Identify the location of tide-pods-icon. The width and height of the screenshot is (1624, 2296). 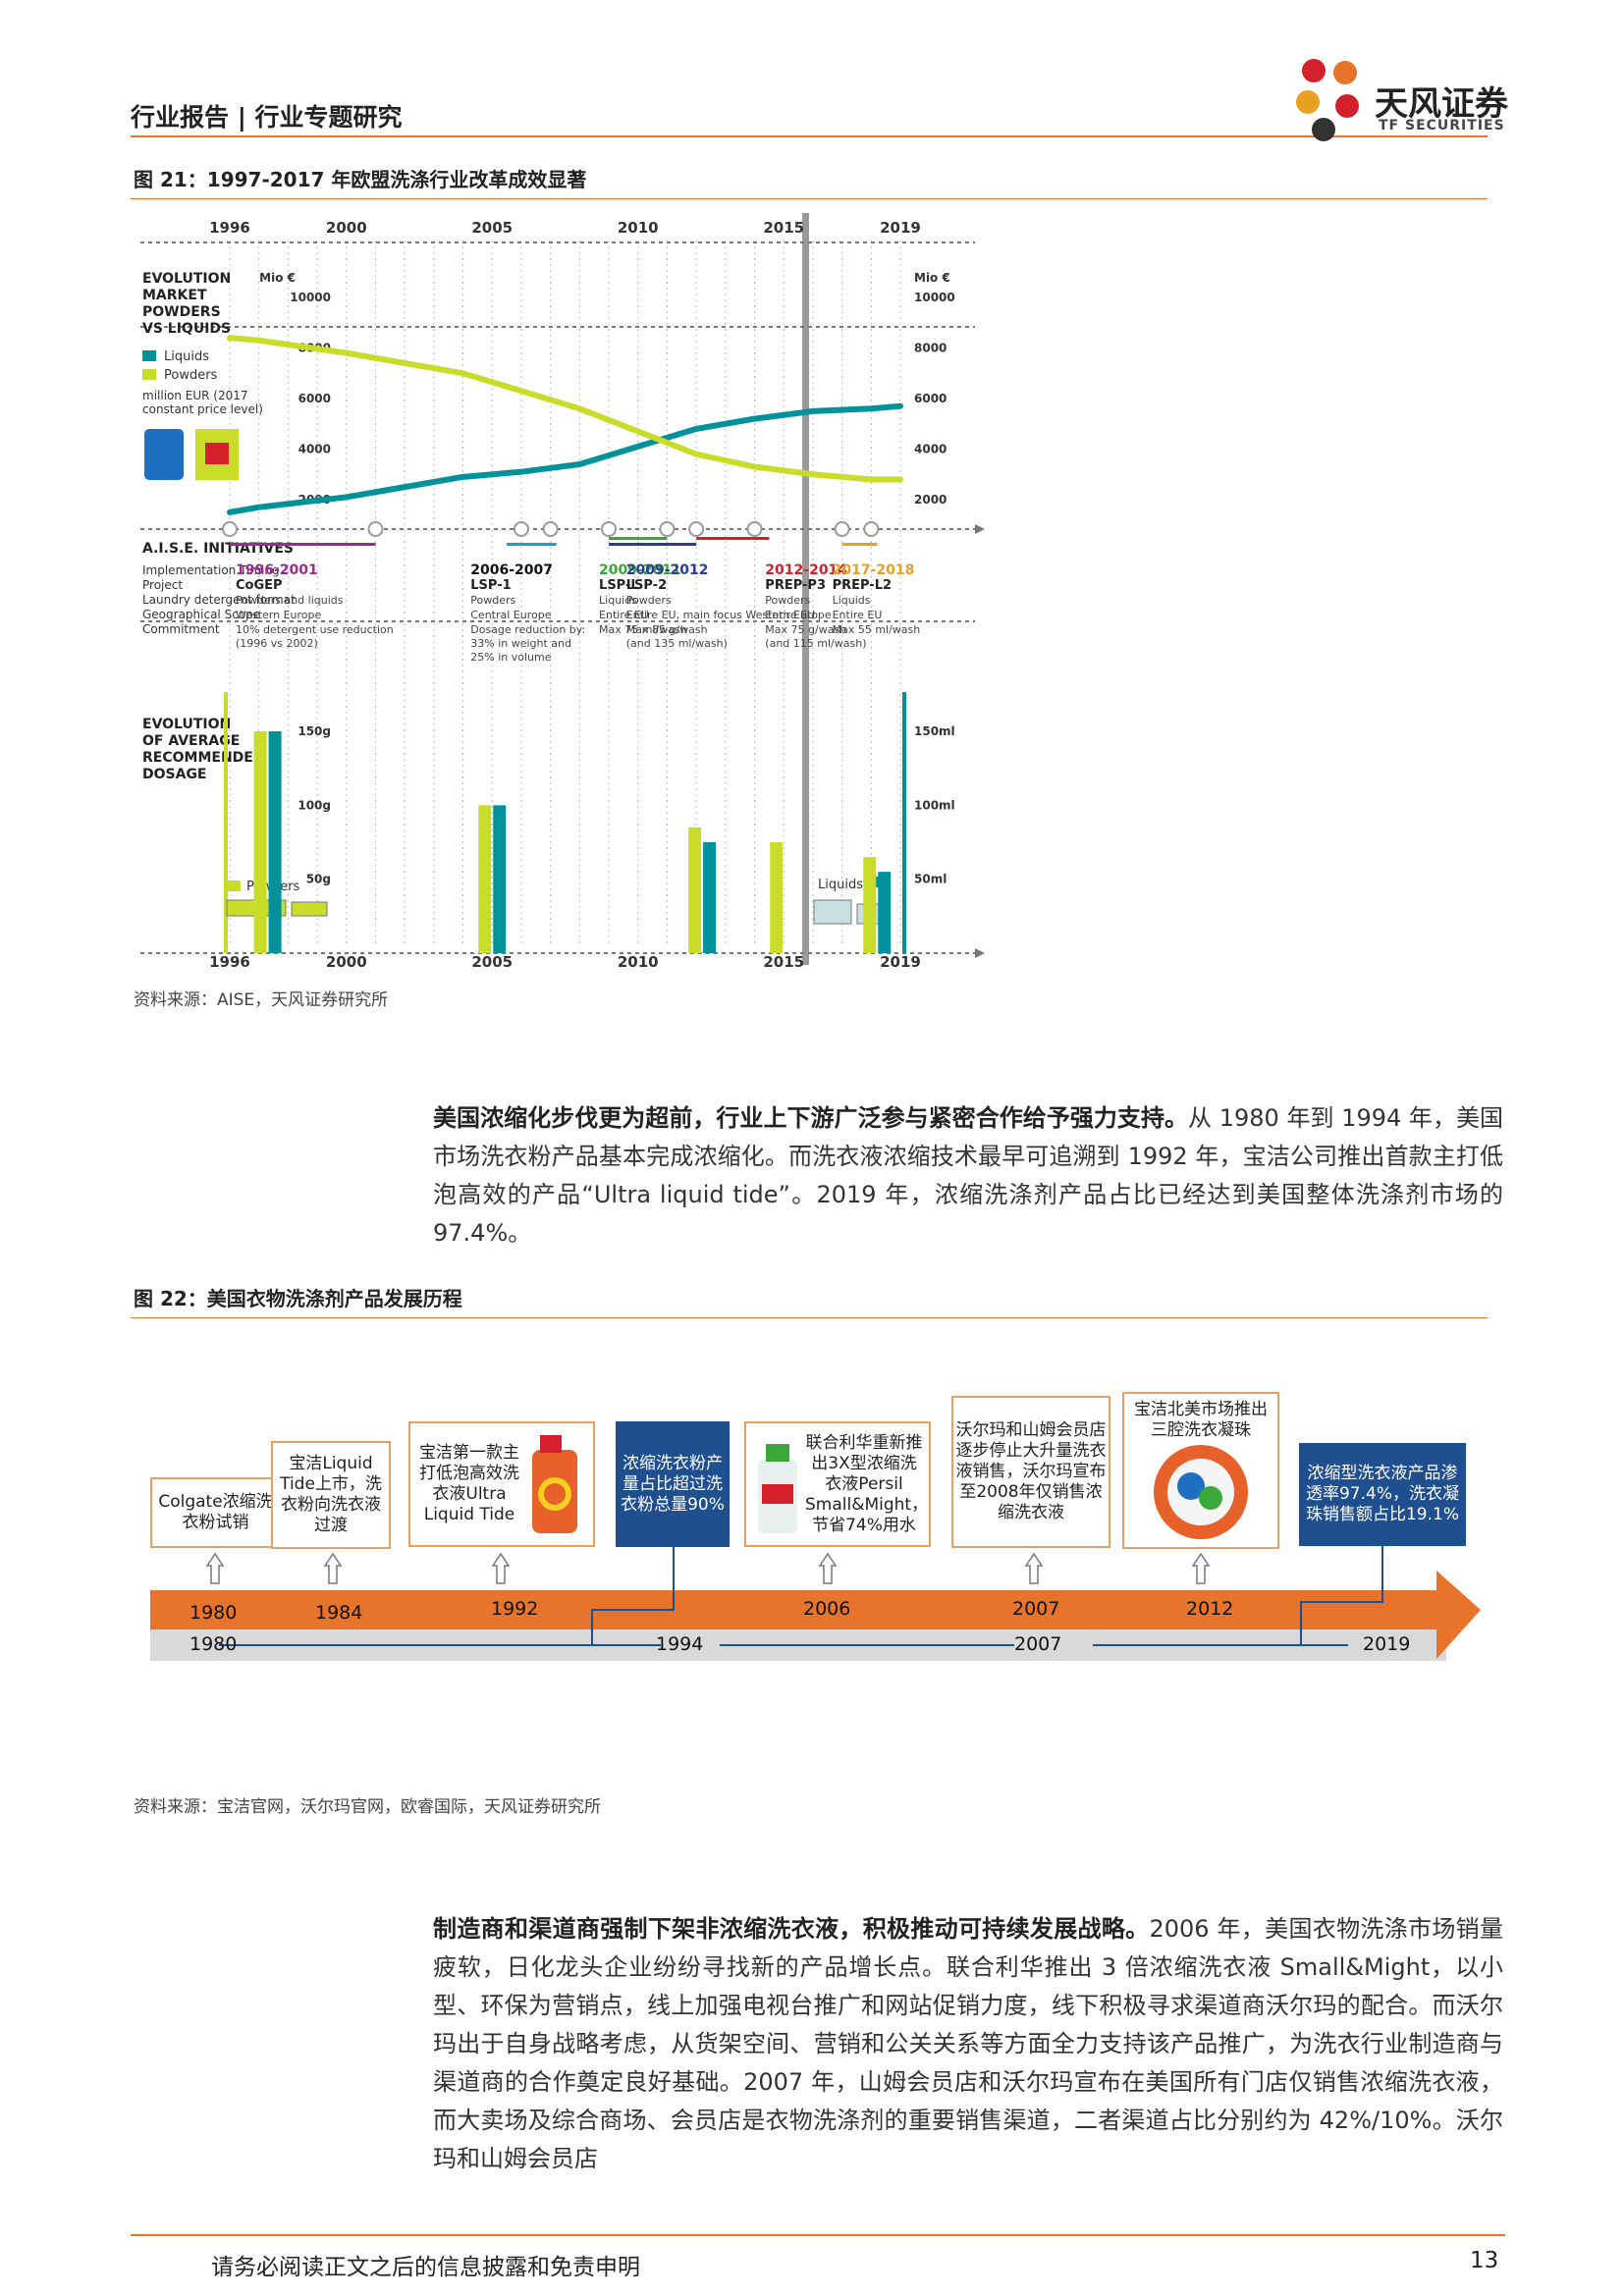
(1201, 1492).